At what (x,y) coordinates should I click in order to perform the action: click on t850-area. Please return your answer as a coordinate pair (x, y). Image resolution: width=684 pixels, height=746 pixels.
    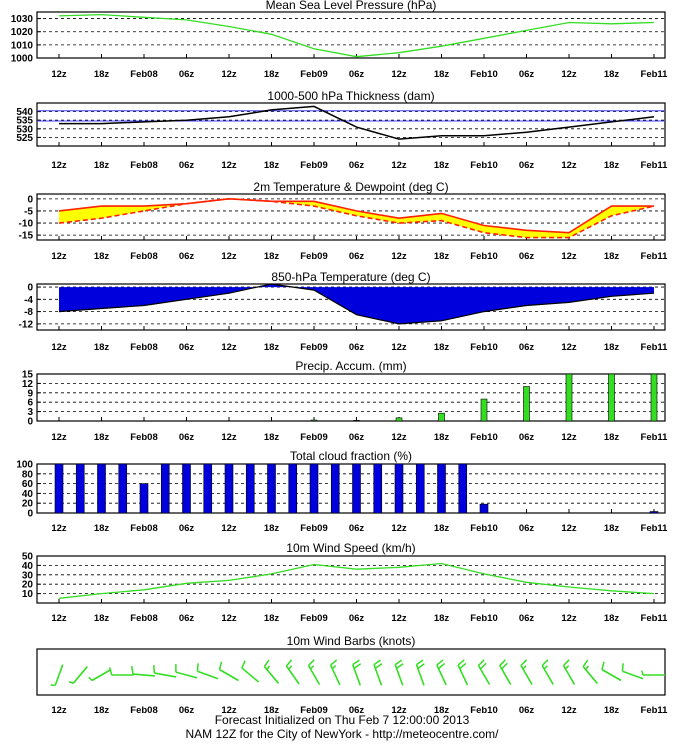
    Looking at the image, I should click on (356, 304).